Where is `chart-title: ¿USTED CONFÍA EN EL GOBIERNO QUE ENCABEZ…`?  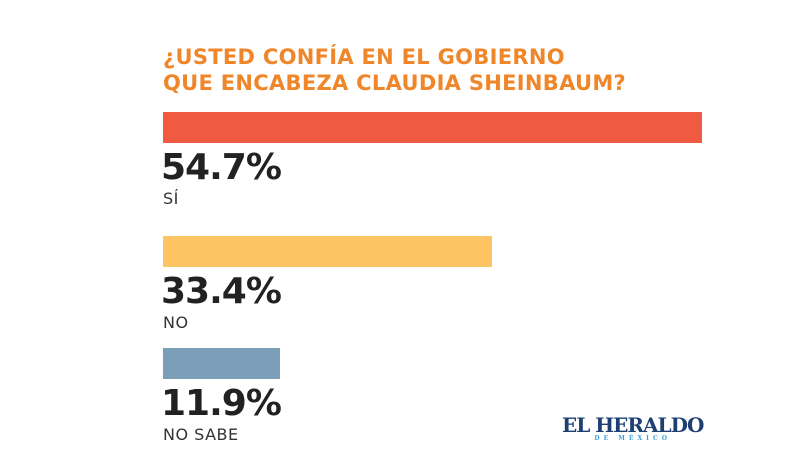
chart-title: ¿USTED CONFÍA EN EL GOBIERNO QUE ENCABEZ… is located at coordinates (394, 70).